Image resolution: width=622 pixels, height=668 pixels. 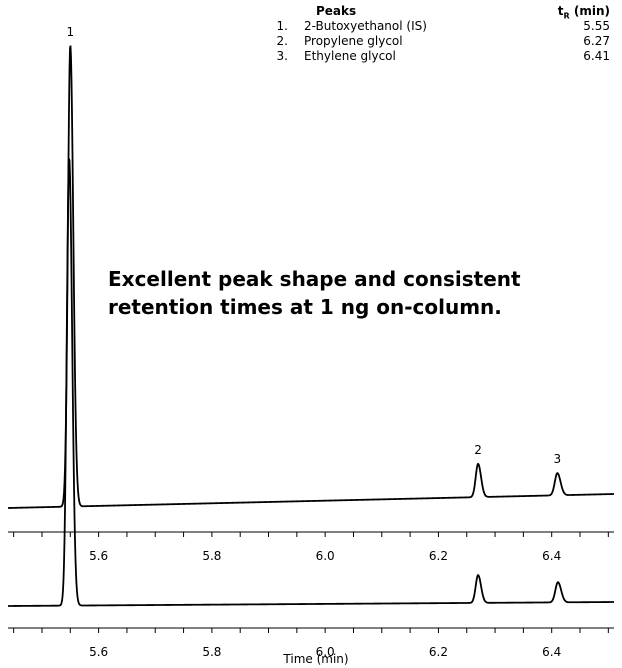 What do you see at coordinates (350, 56) in the screenshot?
I see `peak-name: Ethylene glycol` at bounding box center [350, 56].